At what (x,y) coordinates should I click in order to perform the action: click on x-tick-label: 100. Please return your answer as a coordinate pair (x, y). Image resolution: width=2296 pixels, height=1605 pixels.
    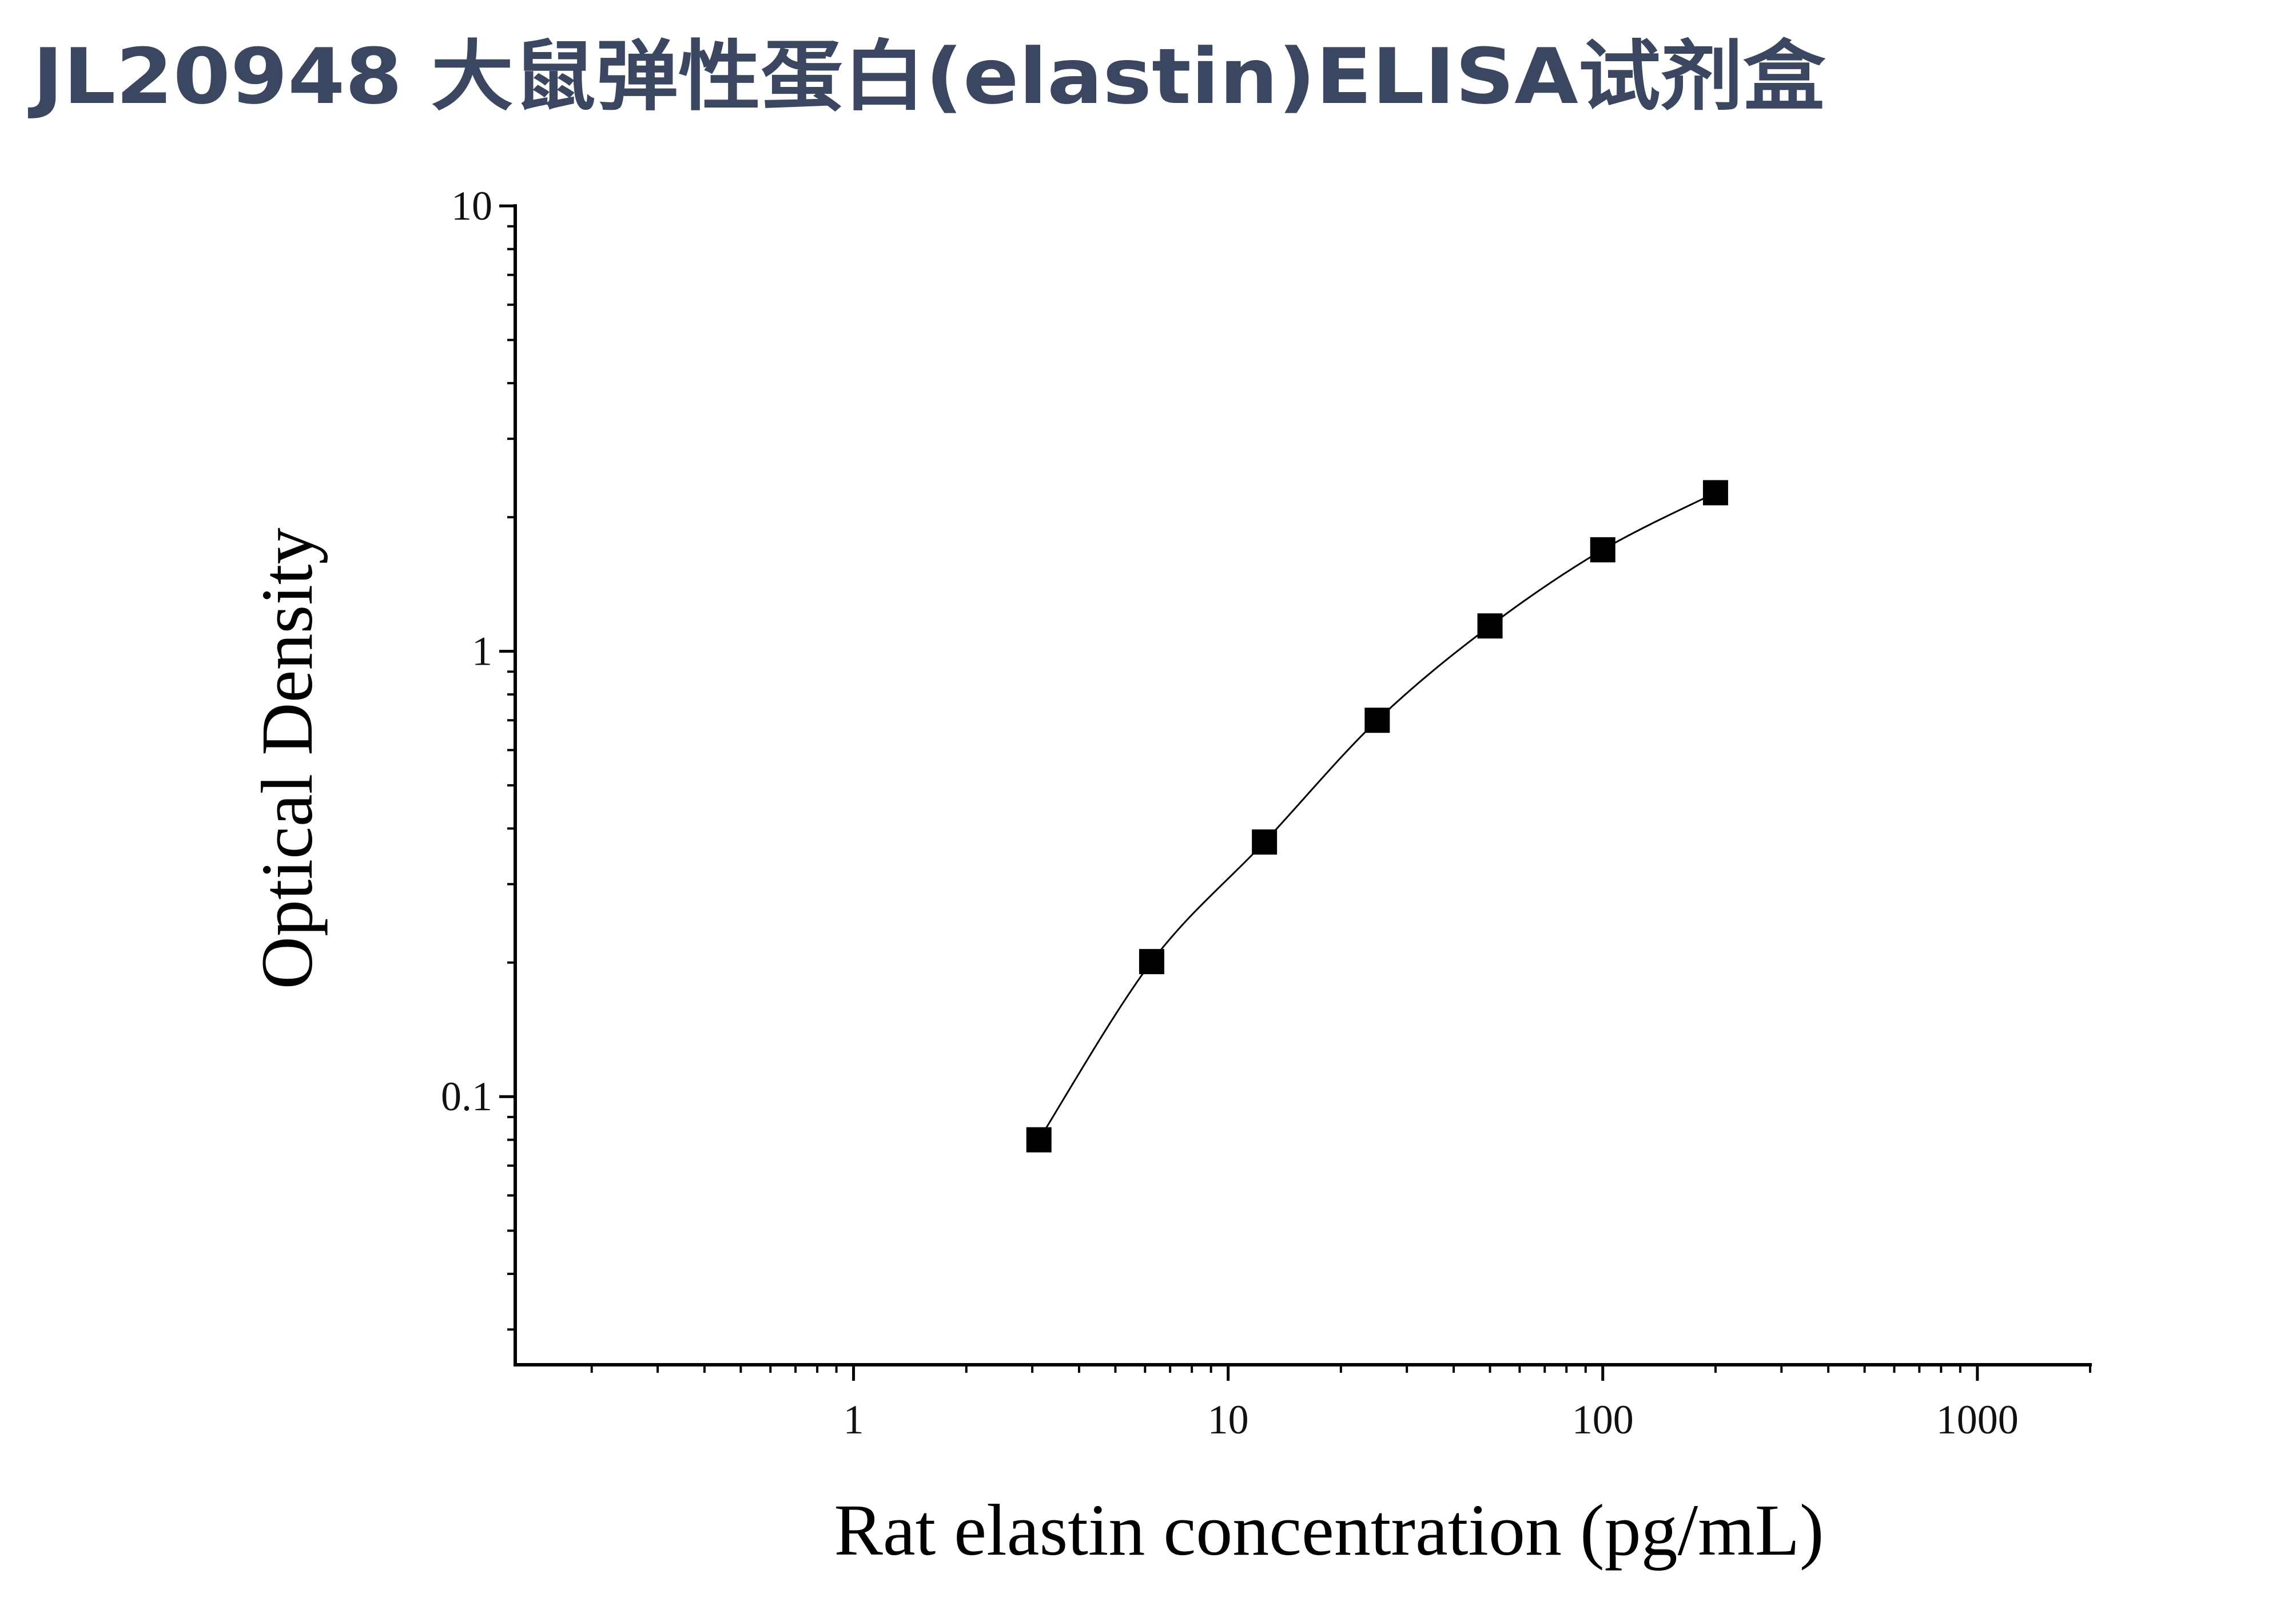
    Looking at the image, I should click on (1603, 1420).